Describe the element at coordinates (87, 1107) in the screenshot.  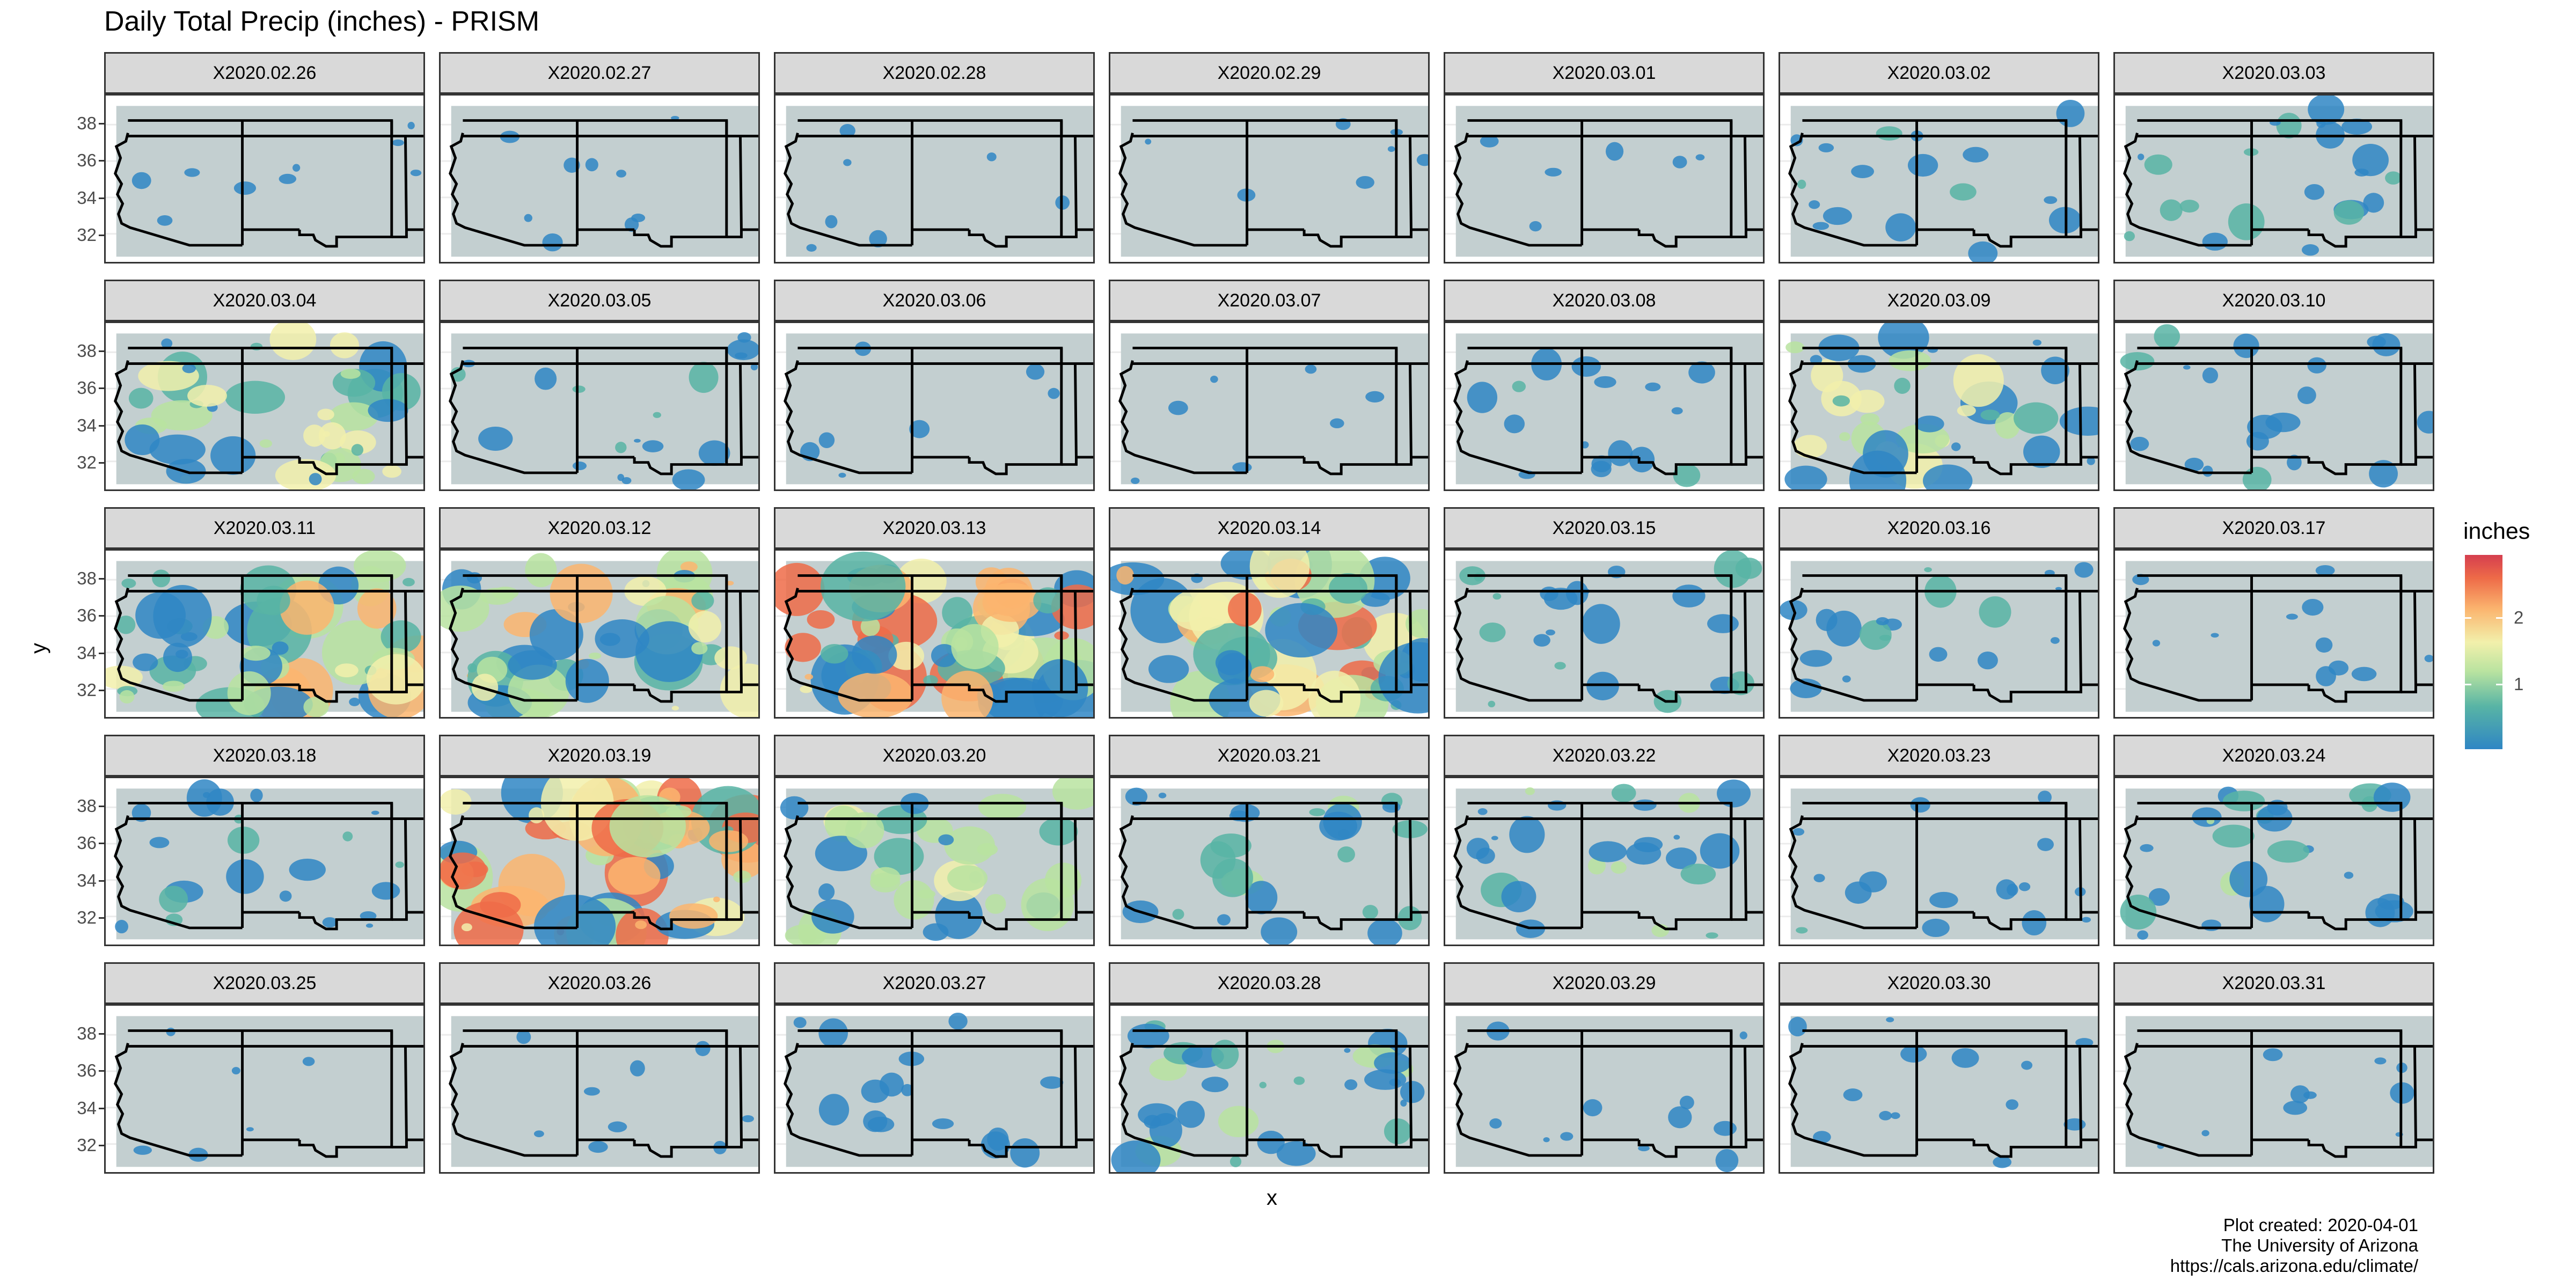
I see `y-tick-label: 34` at that location.